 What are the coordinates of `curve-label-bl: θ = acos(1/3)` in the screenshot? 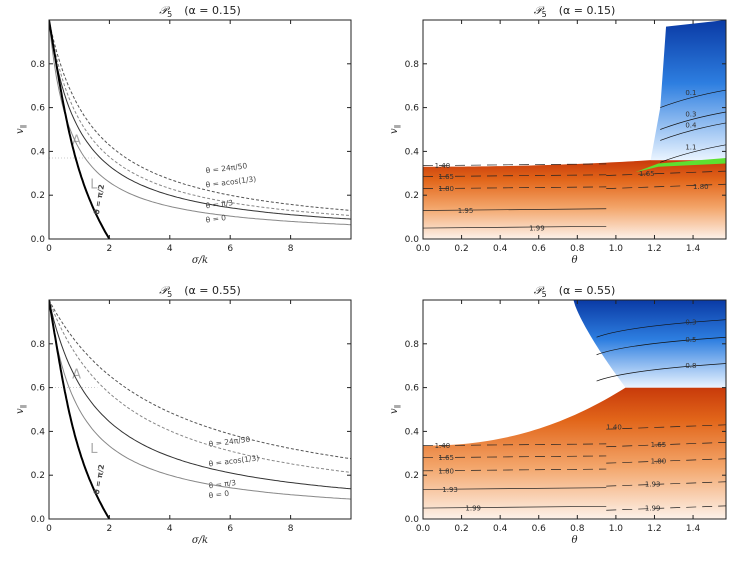 It's located at (234, 460).